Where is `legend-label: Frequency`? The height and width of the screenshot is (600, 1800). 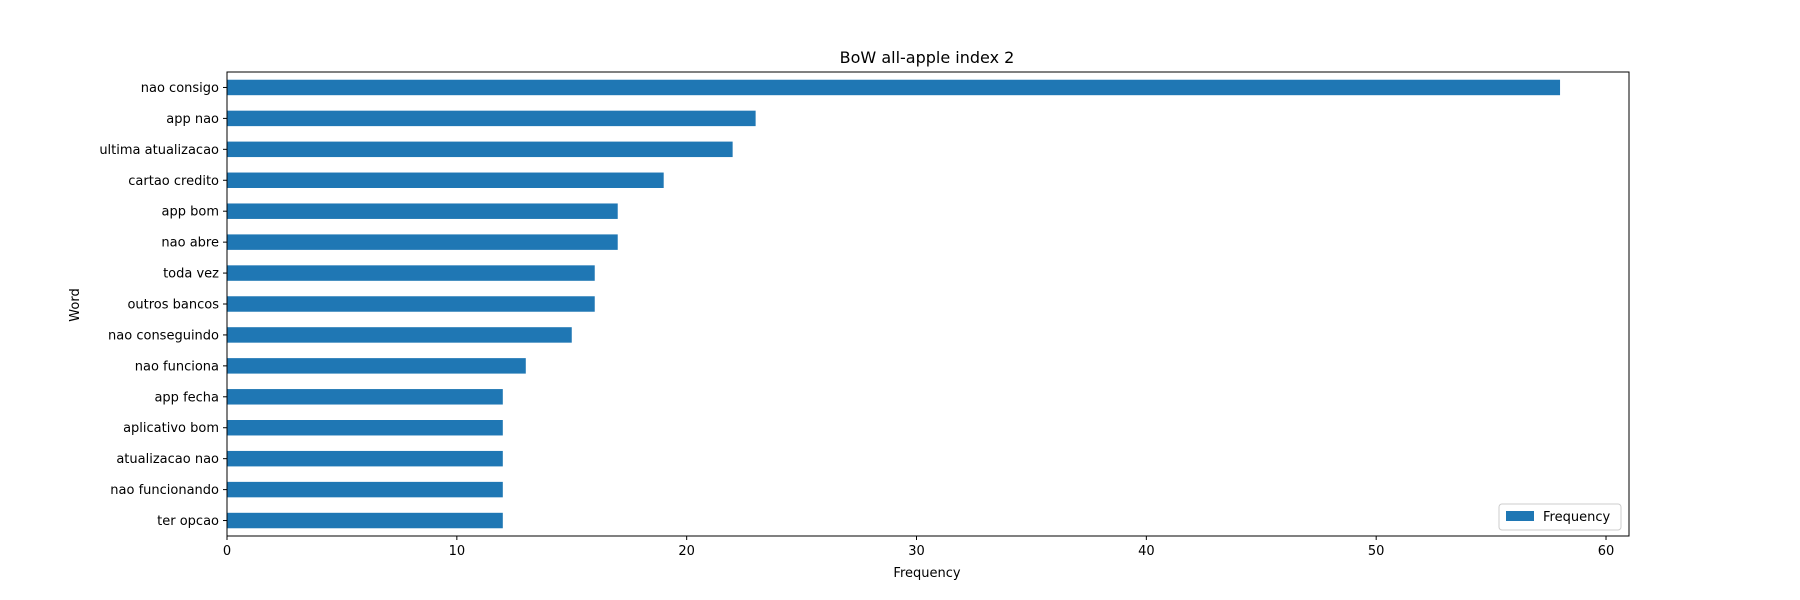 legend-label: Frequency is located at coordinates (1576, 517).